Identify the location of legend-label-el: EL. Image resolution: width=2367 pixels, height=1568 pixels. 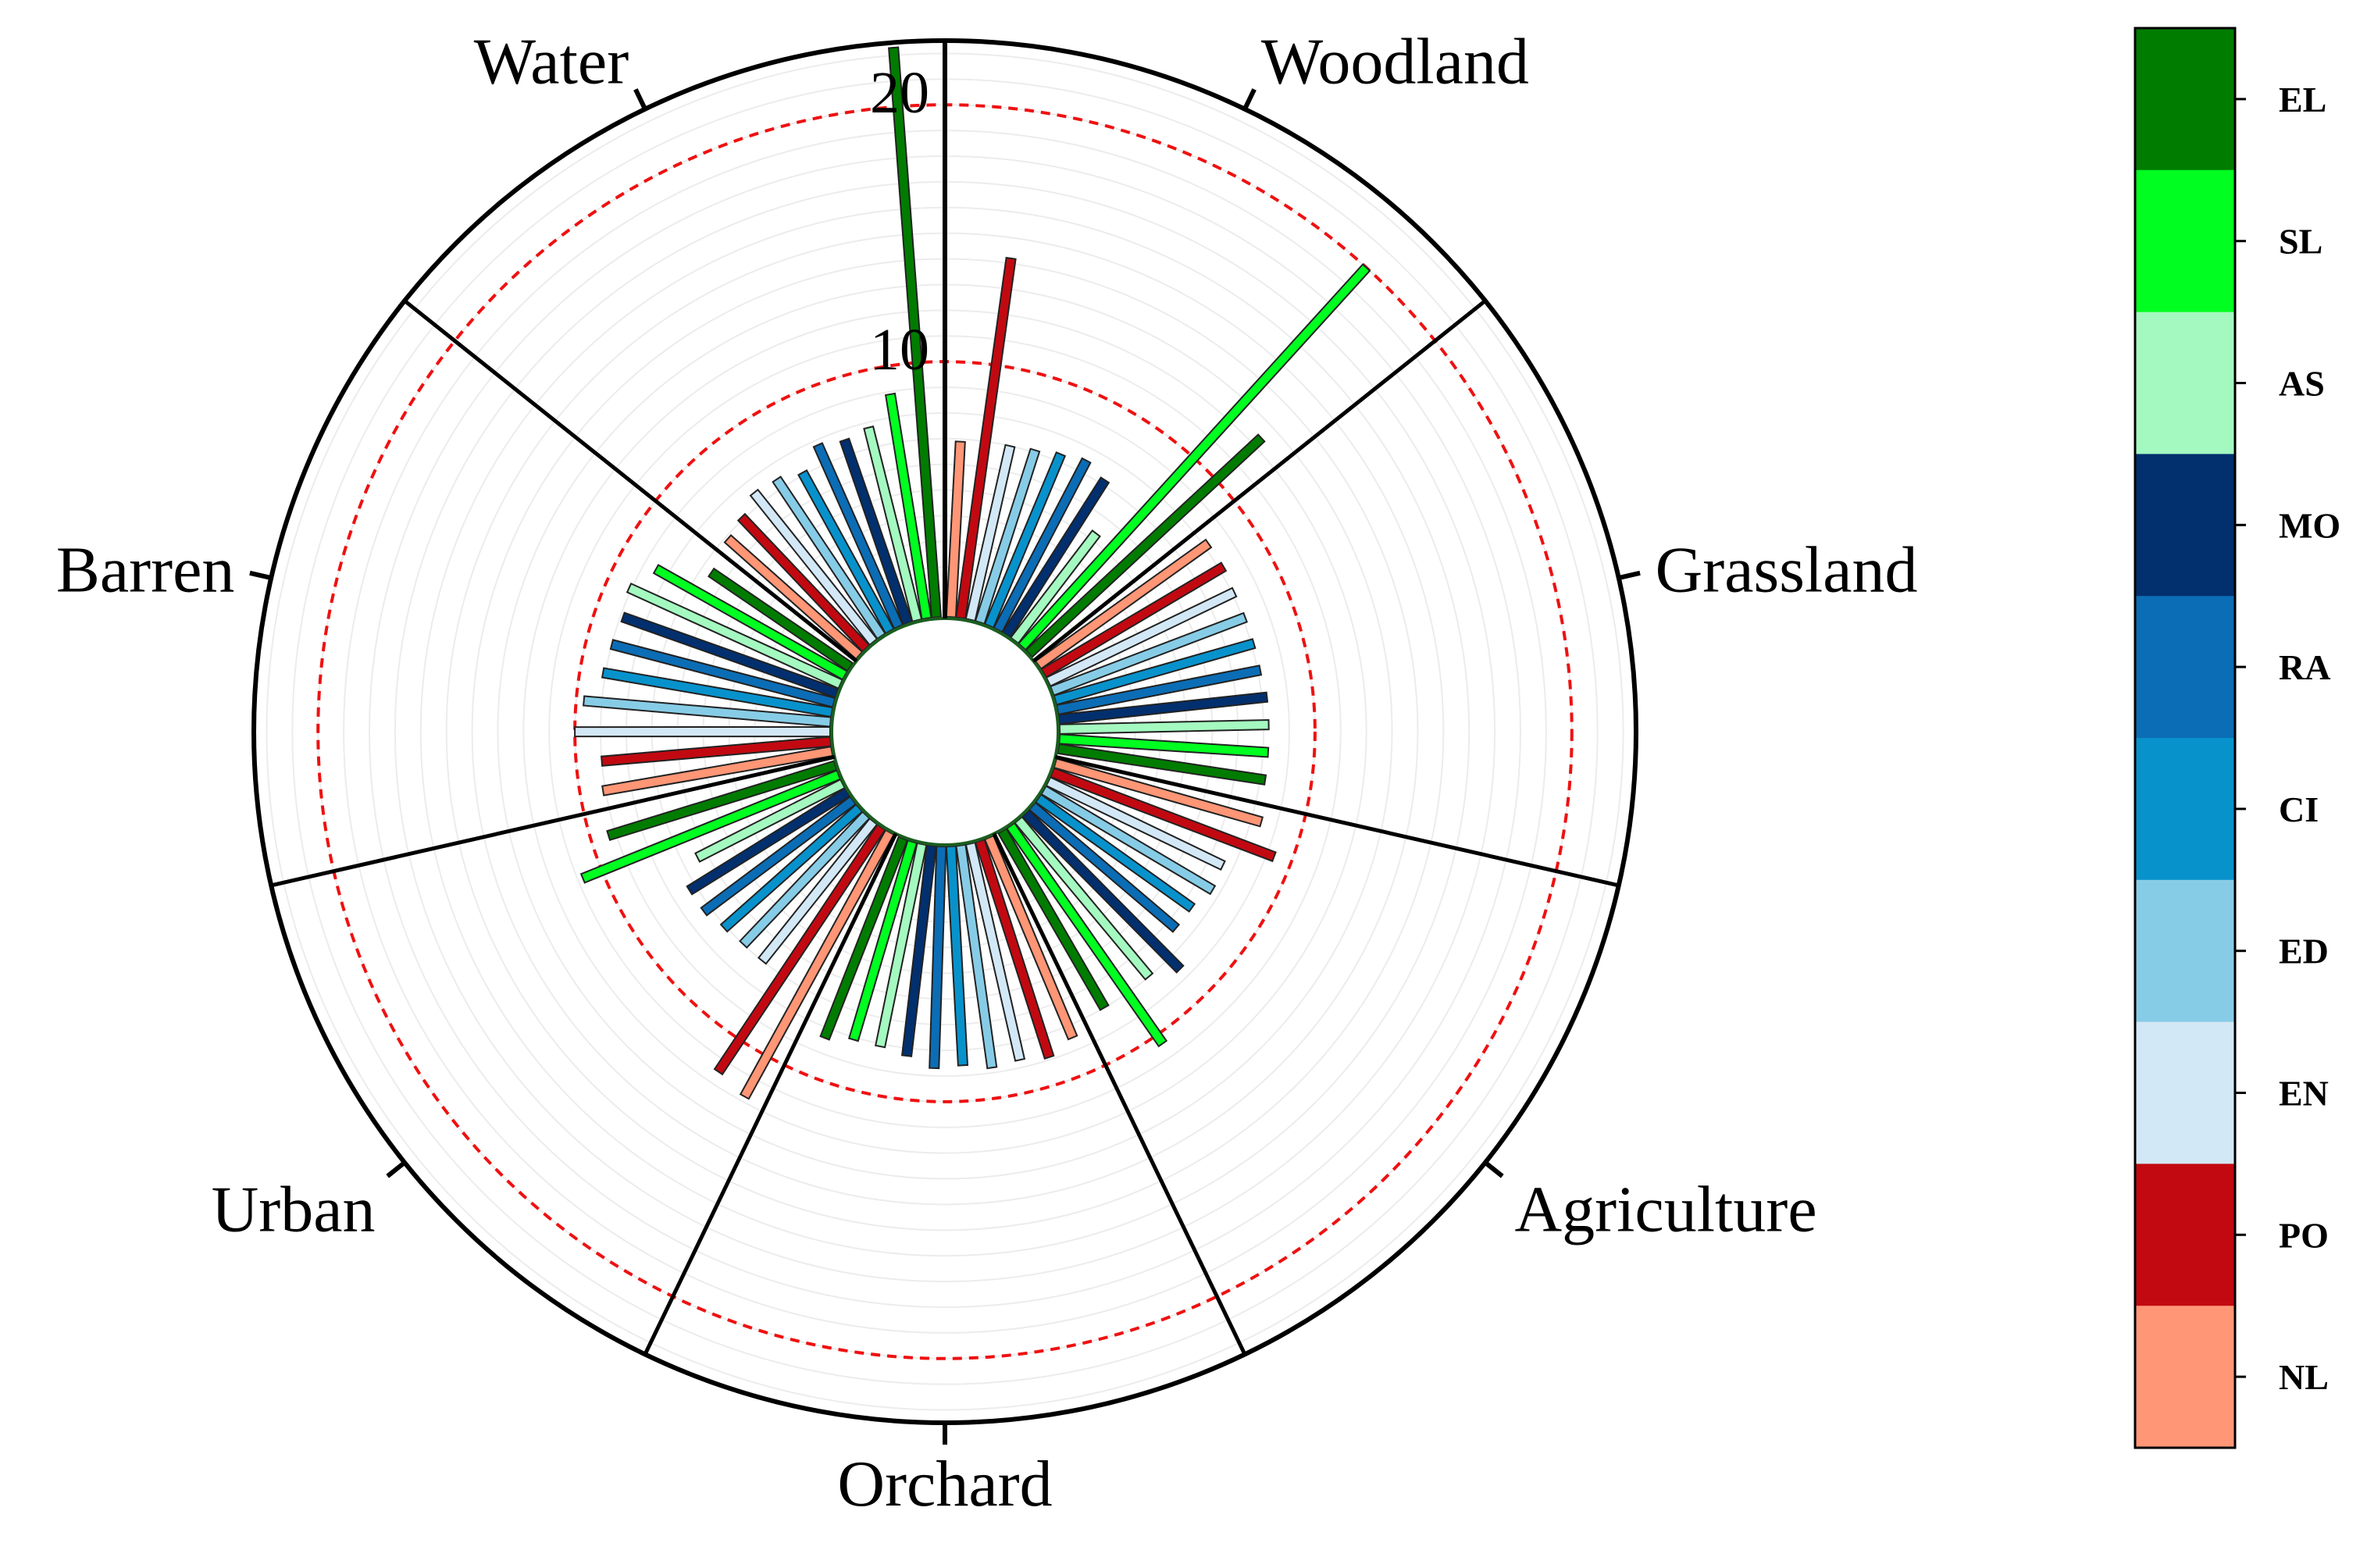
(2303, 99).